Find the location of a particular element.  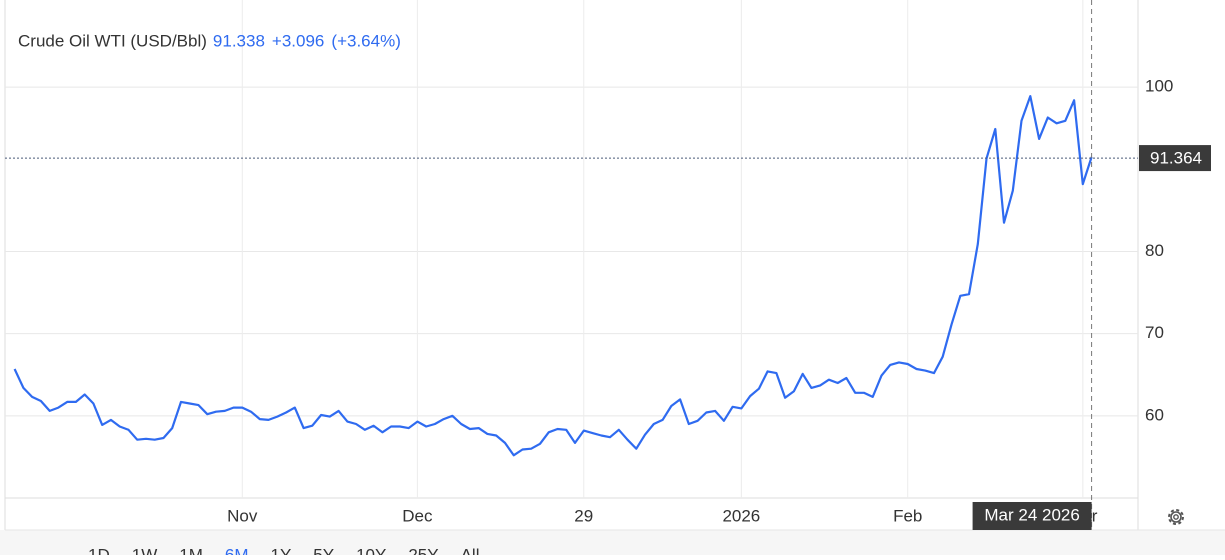

x-tick-label: 2026 is located at coordinates (741, 515).